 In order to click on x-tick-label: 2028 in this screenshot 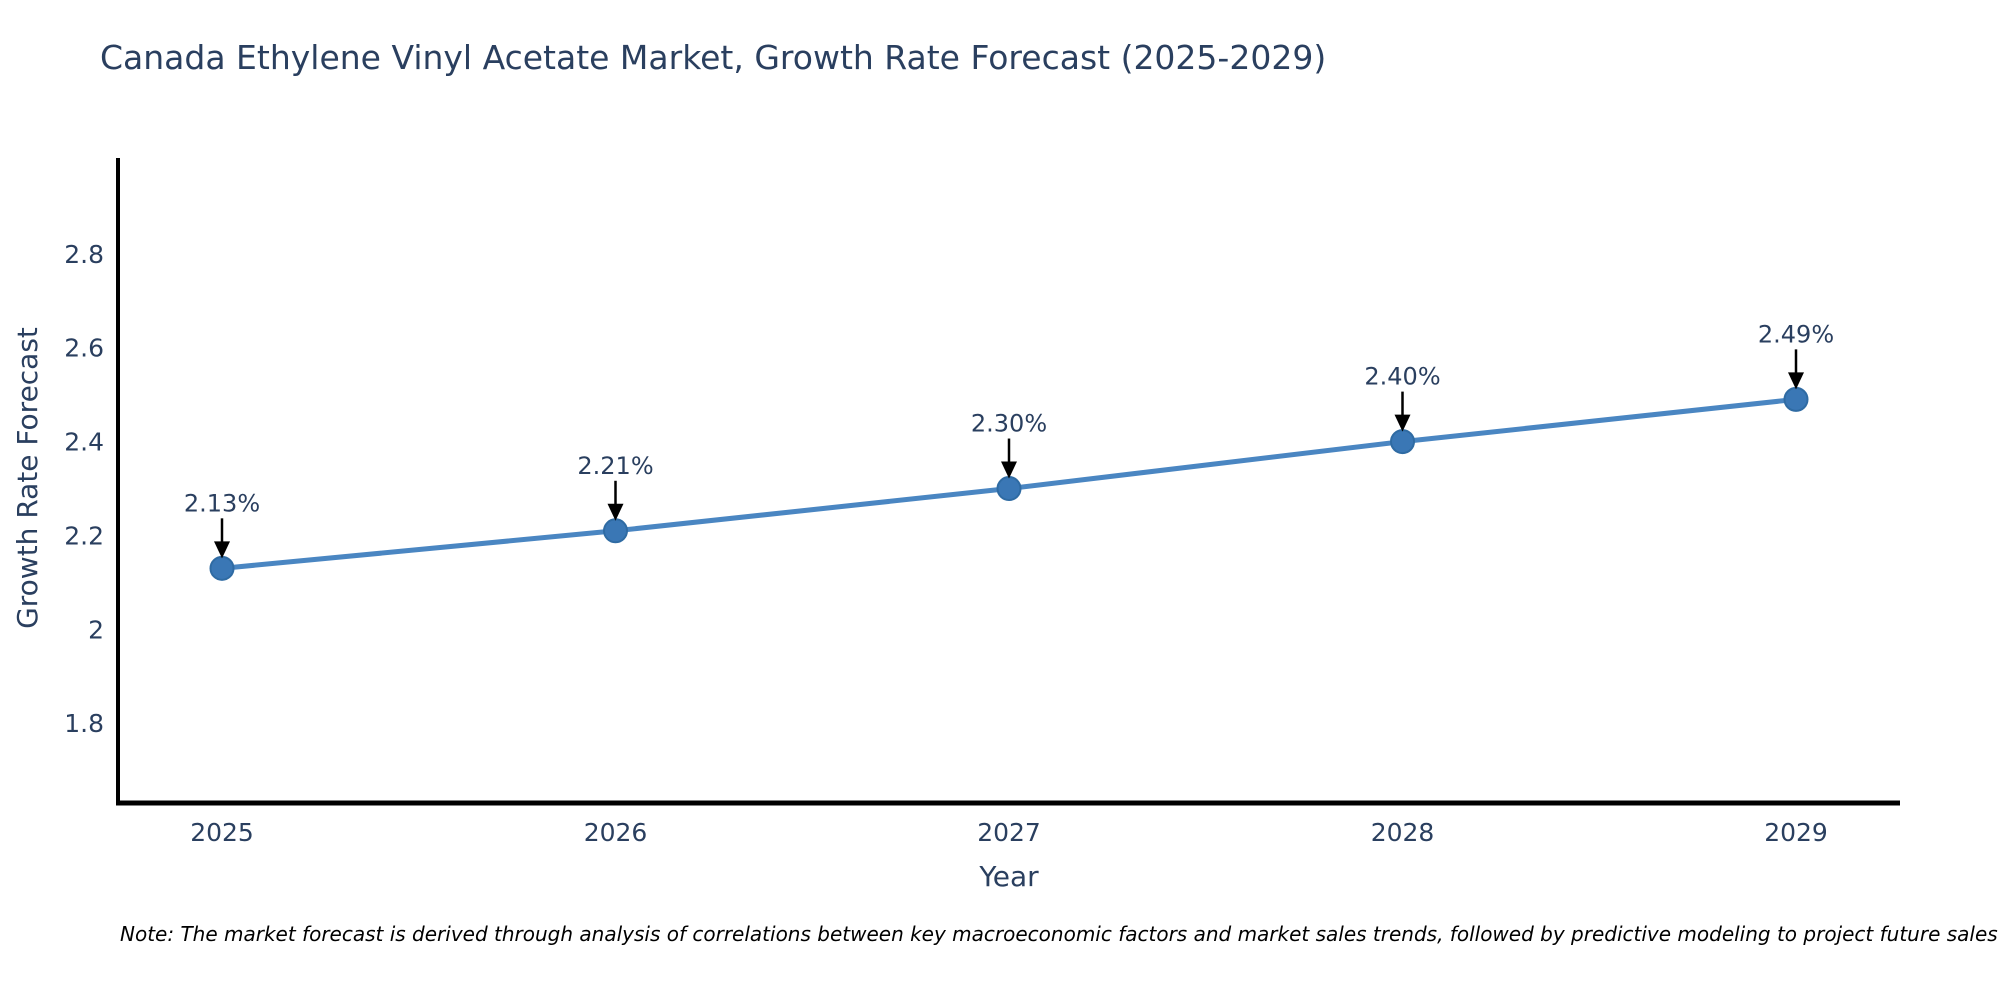, I will do `click(1403, 832)`.